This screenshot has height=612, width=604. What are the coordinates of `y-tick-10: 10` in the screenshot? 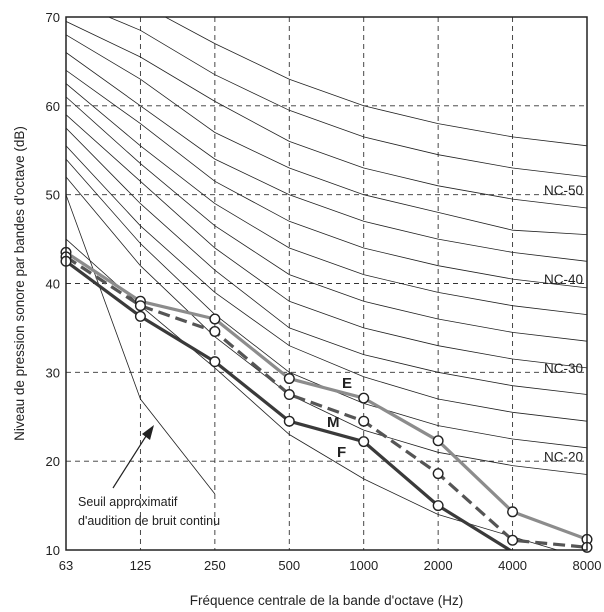 It's located at (53, 550).